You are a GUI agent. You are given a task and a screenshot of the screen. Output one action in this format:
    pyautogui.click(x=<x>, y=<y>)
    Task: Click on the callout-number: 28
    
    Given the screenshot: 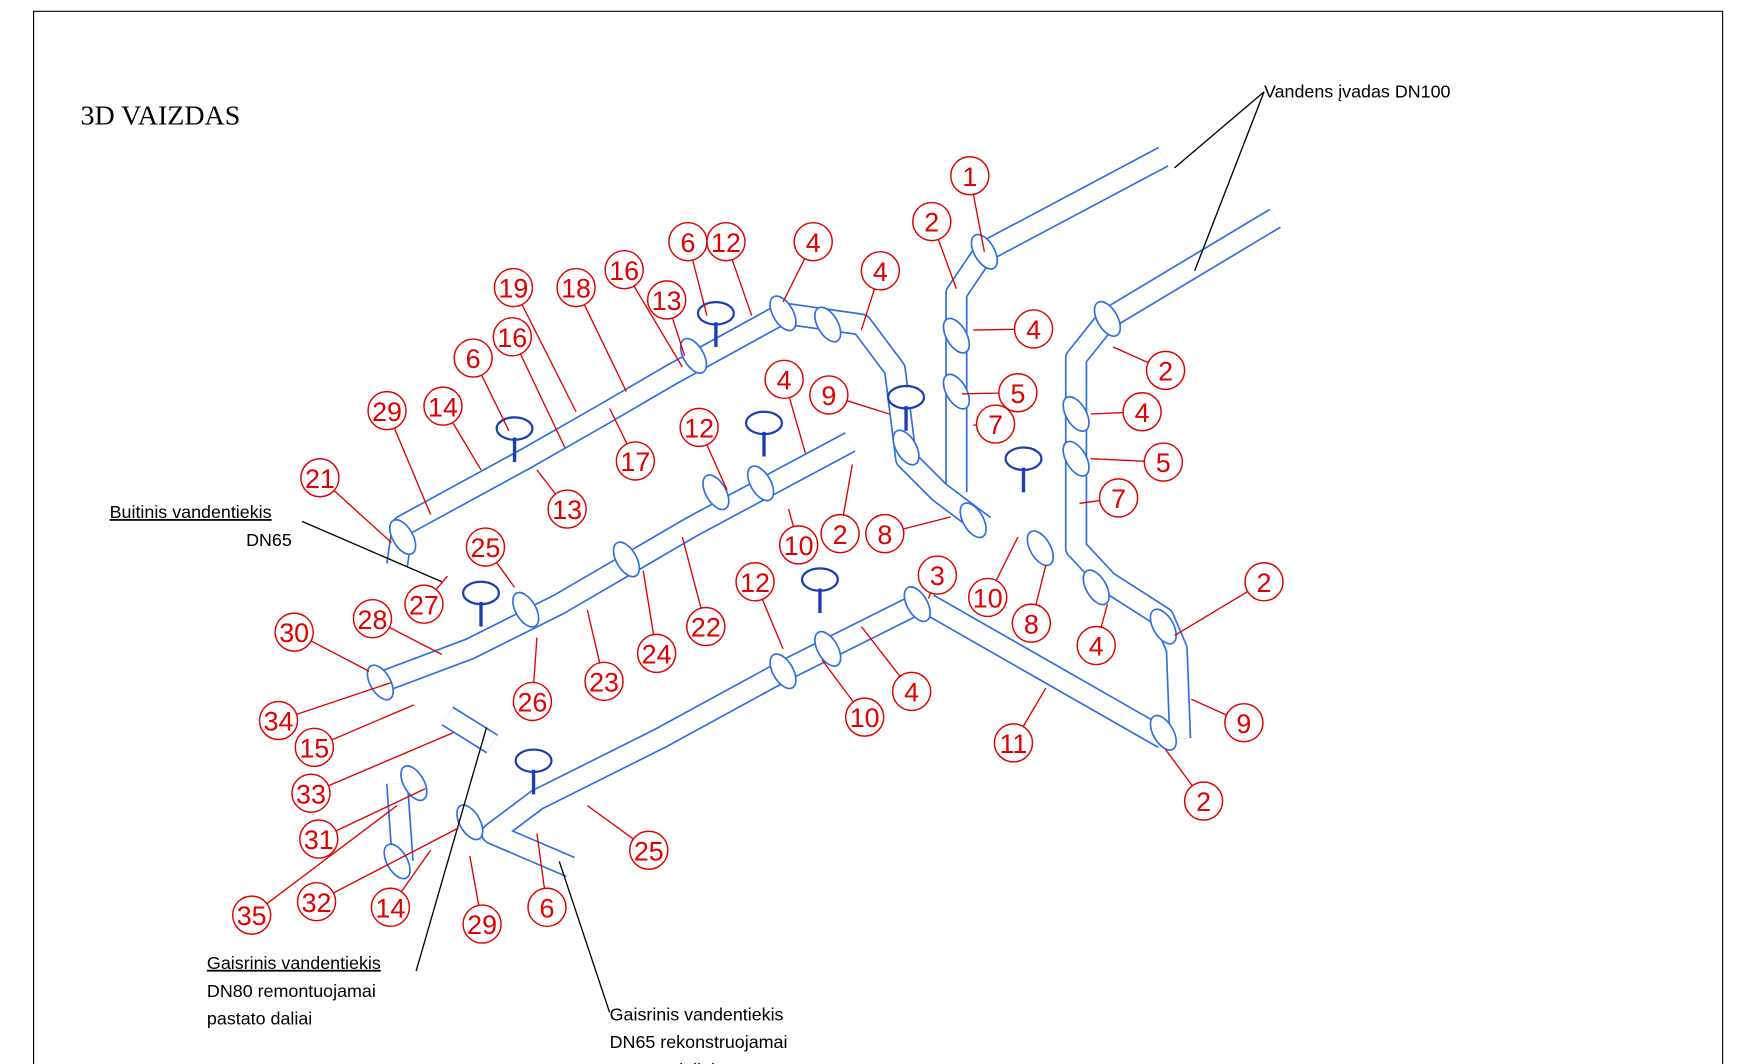 What is the action you would take?
    pyautogui.click(x=373, y=620)
    